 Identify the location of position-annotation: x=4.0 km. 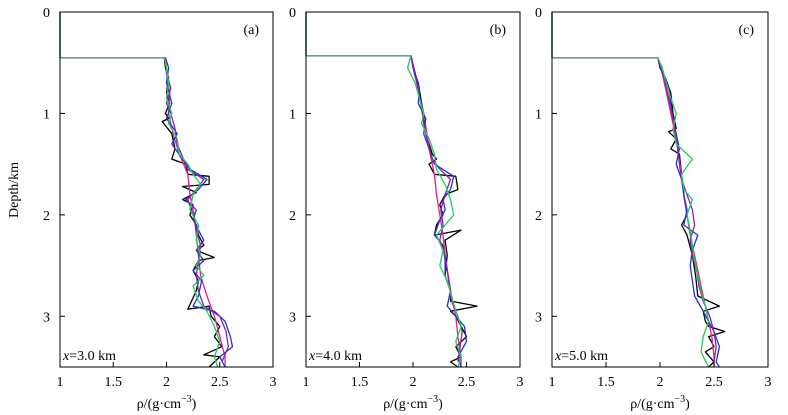
(335, 356).